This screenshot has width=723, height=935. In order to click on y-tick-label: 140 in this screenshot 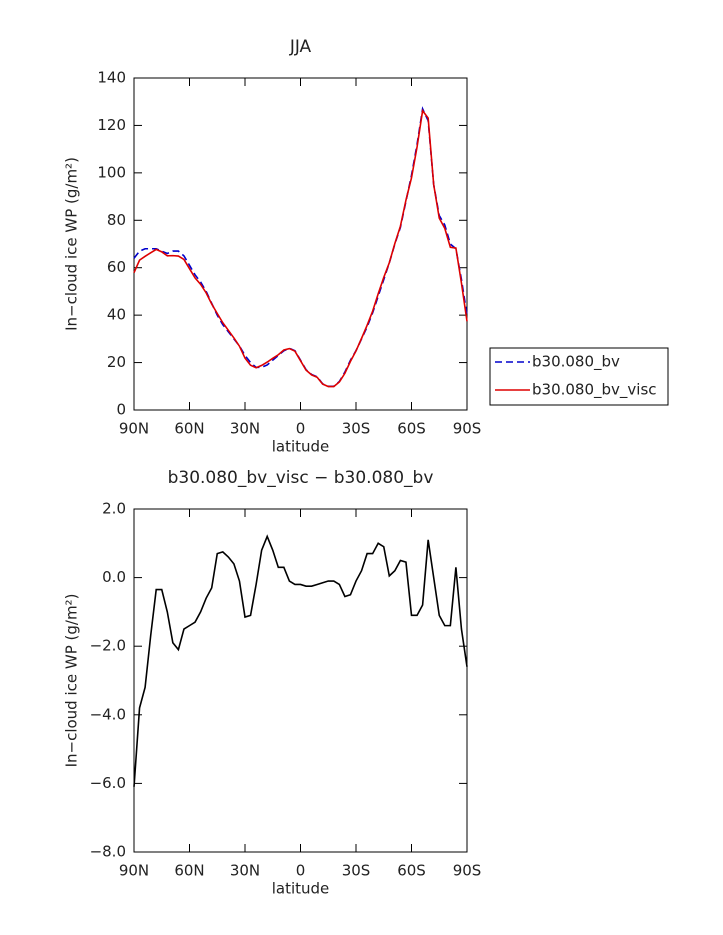, I will do `click(111, 78)`.